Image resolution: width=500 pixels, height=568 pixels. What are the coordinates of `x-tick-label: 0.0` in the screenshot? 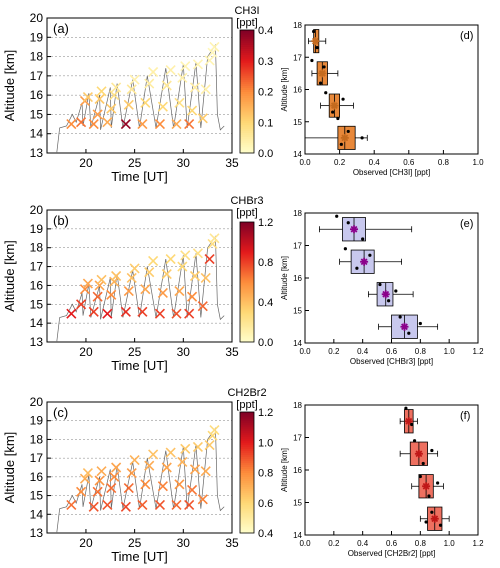 It's located at (305, 162).